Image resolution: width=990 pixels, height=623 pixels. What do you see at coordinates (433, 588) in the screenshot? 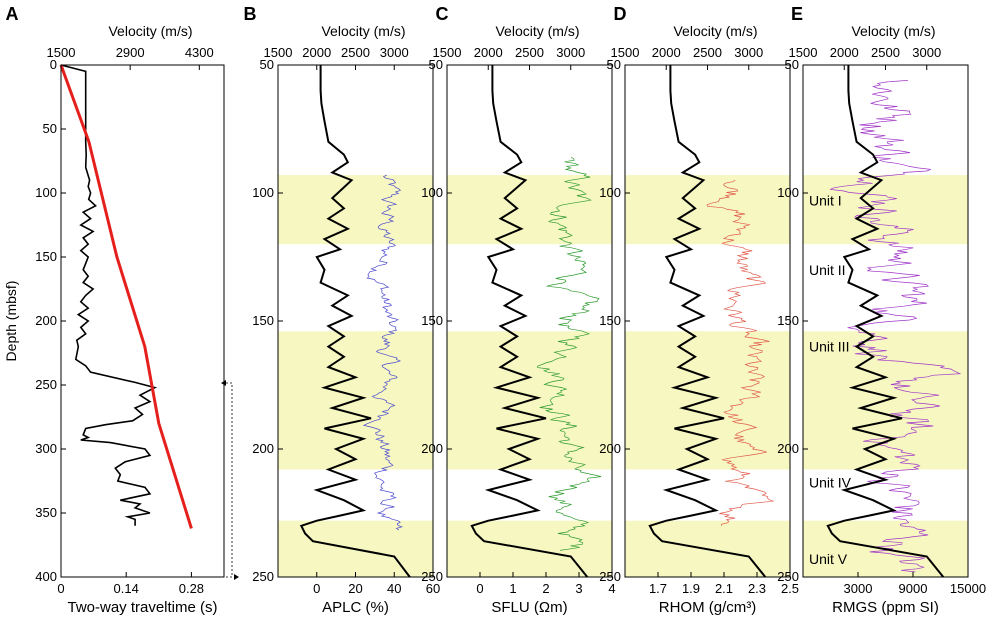
I see `bottom-tick-label: 60` at bounding box center [433, 588].